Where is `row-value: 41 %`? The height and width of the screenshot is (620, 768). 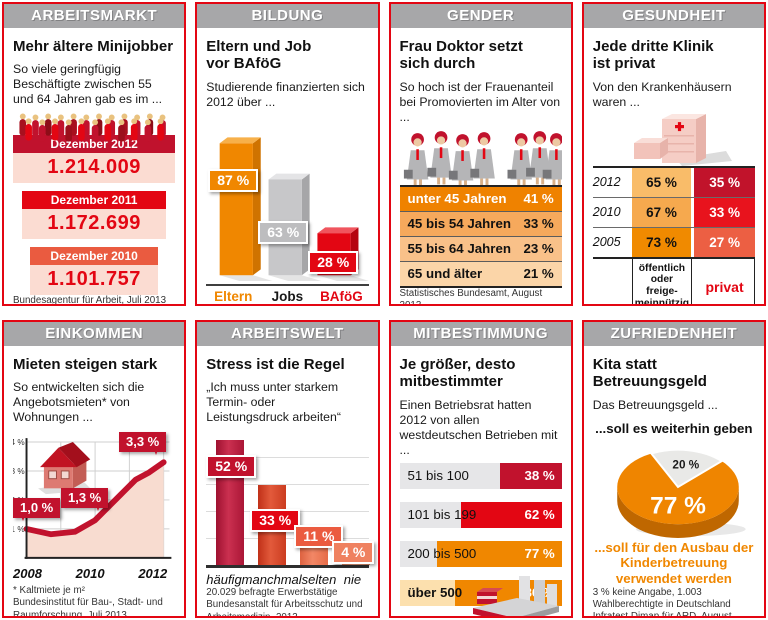 row-value: 41 % is located at coordinates (538, 198).